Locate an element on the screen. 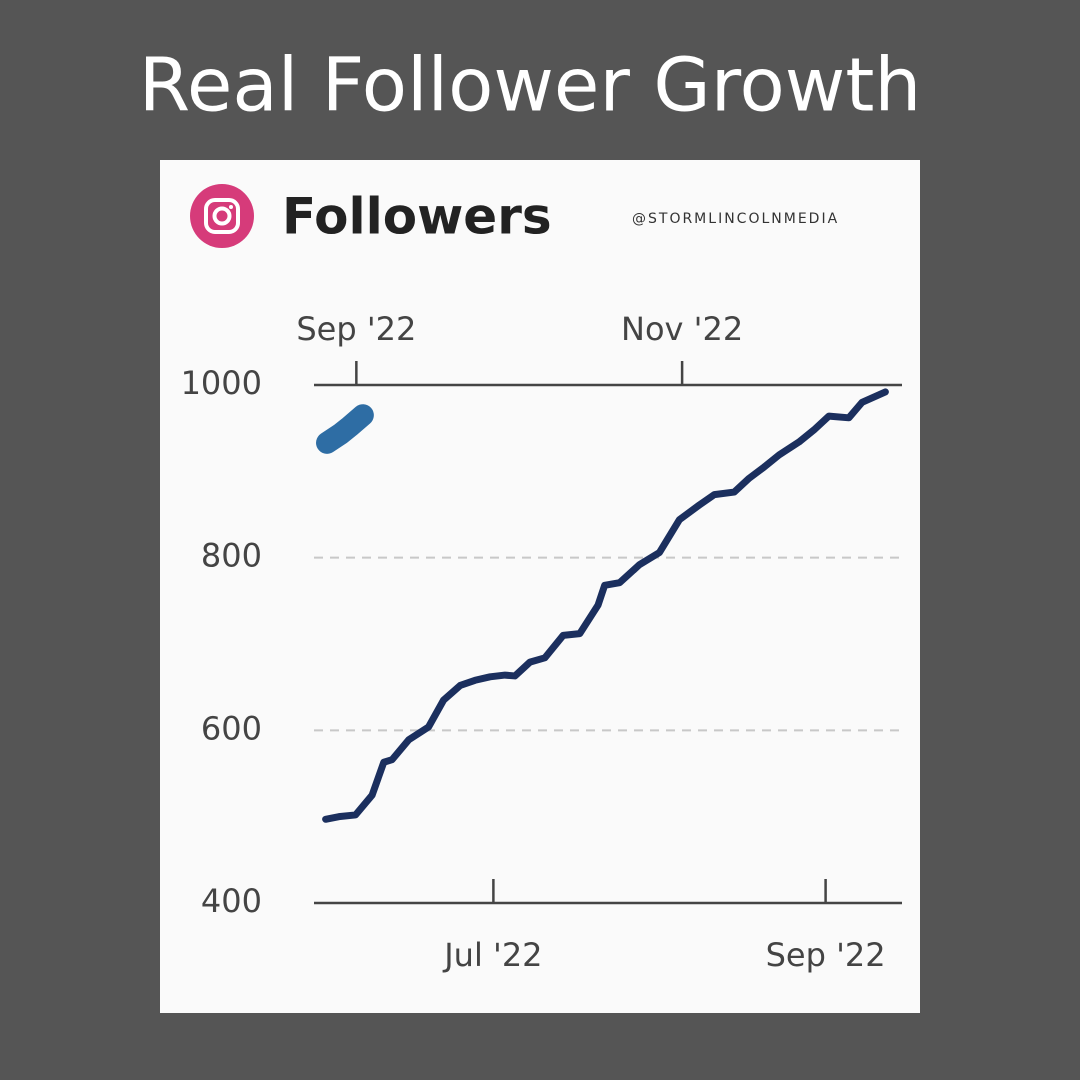 This screenshot has width=1080, height=1080. x-tick-label: Sep '22 is located at coordinates (826, 955).